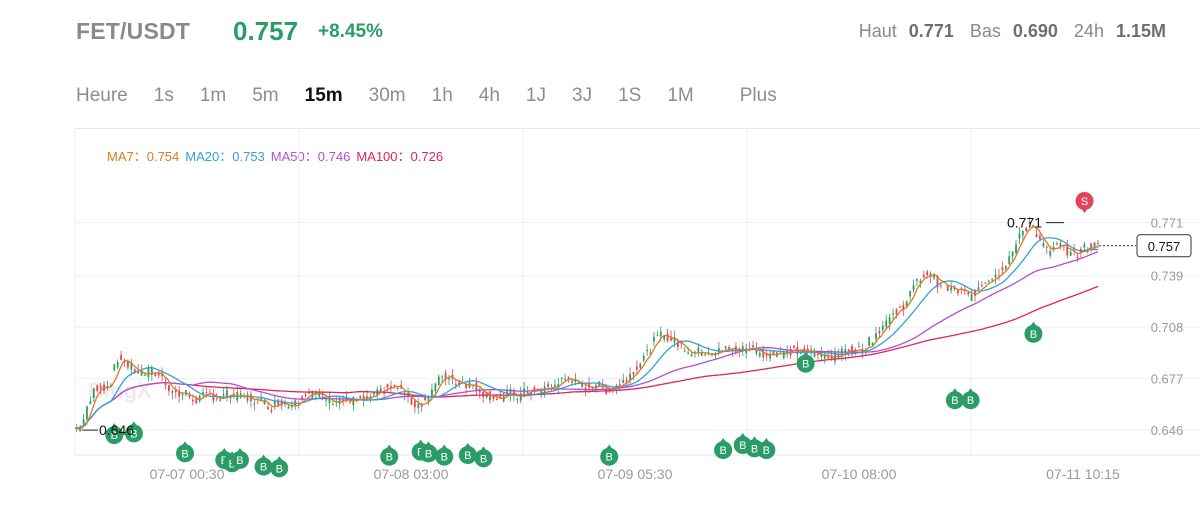 Image resolution: width=1200 pixels, height=523 pixels. Describe the element at coordinates (877, 31) in the screenshot. I see `high-label: Haut` at that location.